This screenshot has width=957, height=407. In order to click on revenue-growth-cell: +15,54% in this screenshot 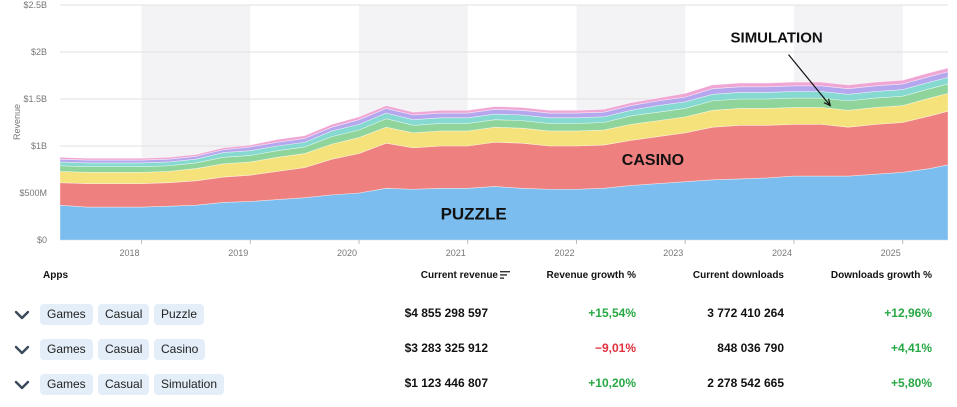, I will do `click(612, 313)`.